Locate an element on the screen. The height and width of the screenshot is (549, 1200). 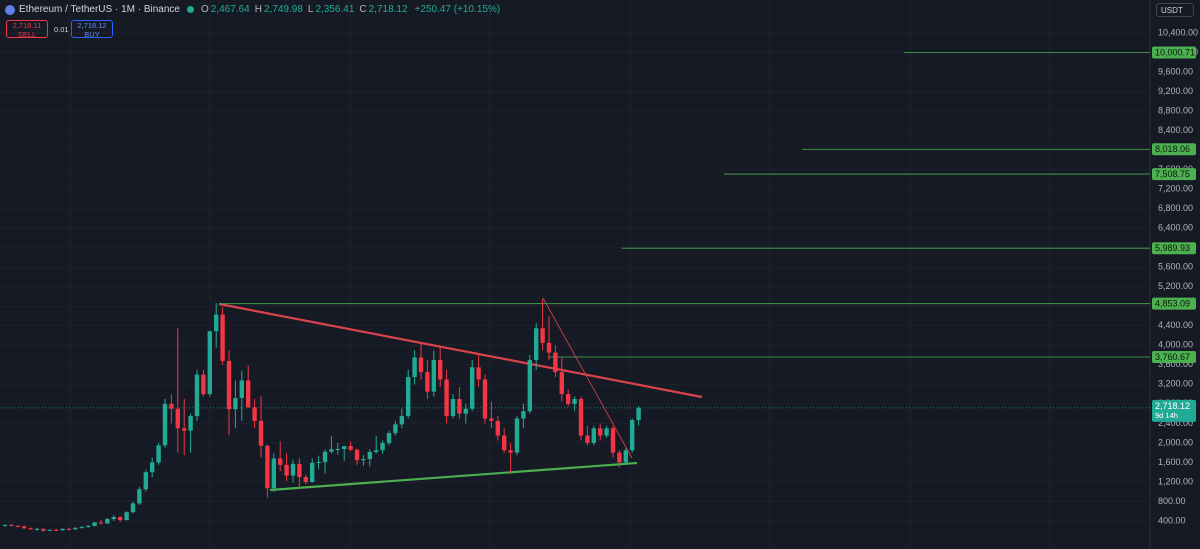
y-tick-label: 4,000.00 is located at coordinates (1175, 345).